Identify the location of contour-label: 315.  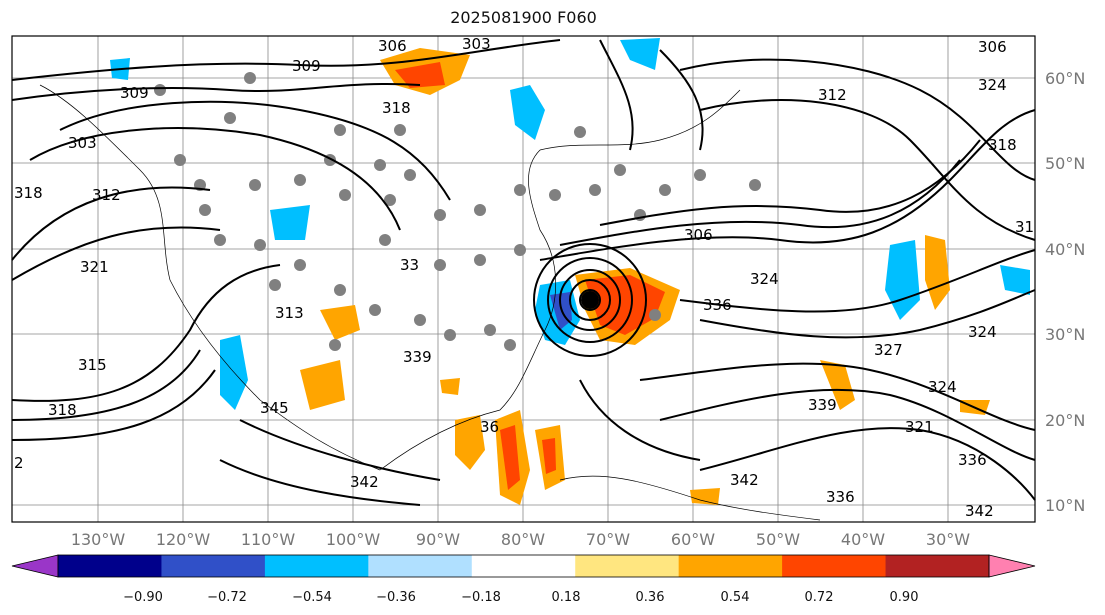
(92, 365).